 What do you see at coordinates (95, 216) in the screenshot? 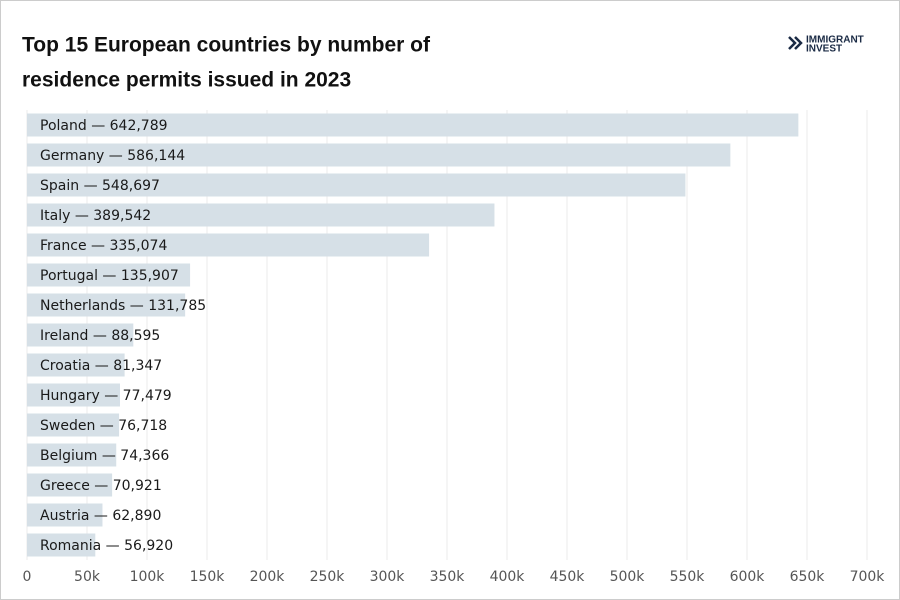
I see `bar-label: Italy — 389,542` at bounding box center [95, 216].